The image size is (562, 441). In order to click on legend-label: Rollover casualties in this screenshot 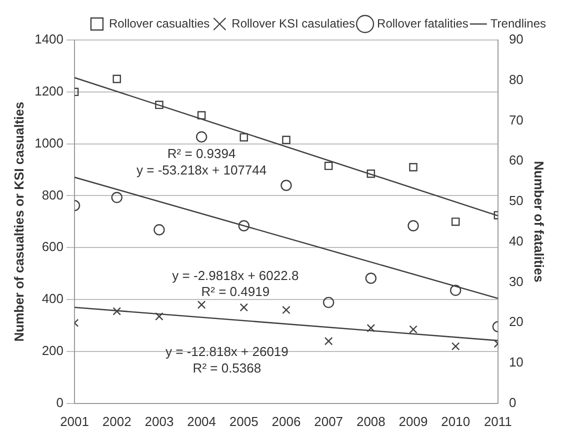, I will do `click(159, 23)`.